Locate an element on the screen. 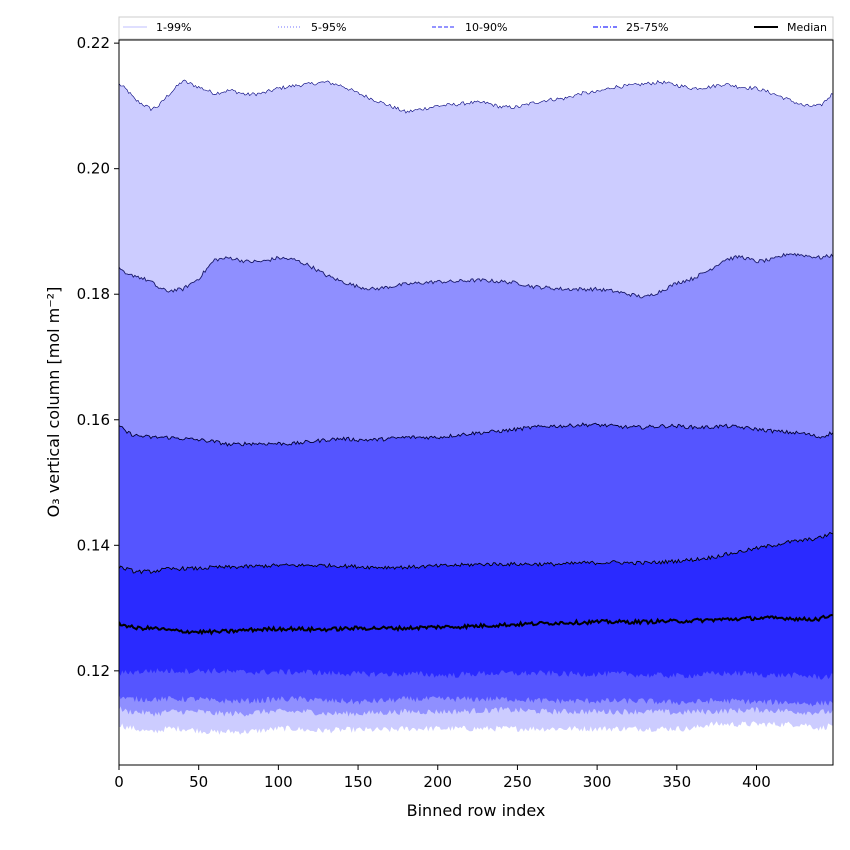  legend-label: Median is located at coordinates (807, 27).